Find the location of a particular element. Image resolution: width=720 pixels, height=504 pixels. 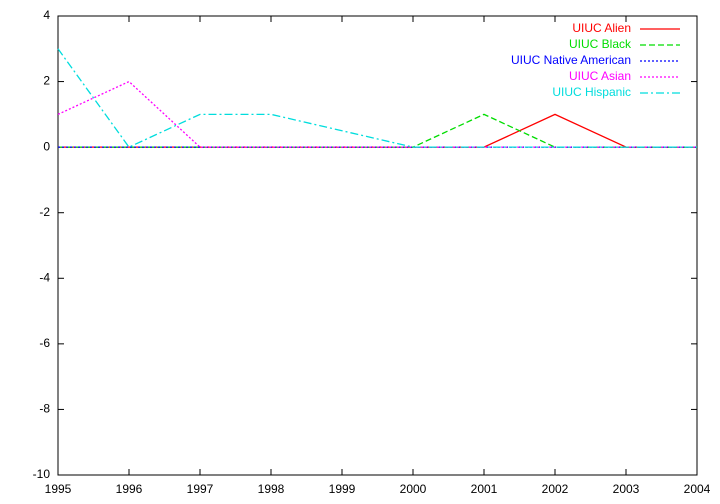

y-tick-label: -4 is located at coordinates (44, 277).